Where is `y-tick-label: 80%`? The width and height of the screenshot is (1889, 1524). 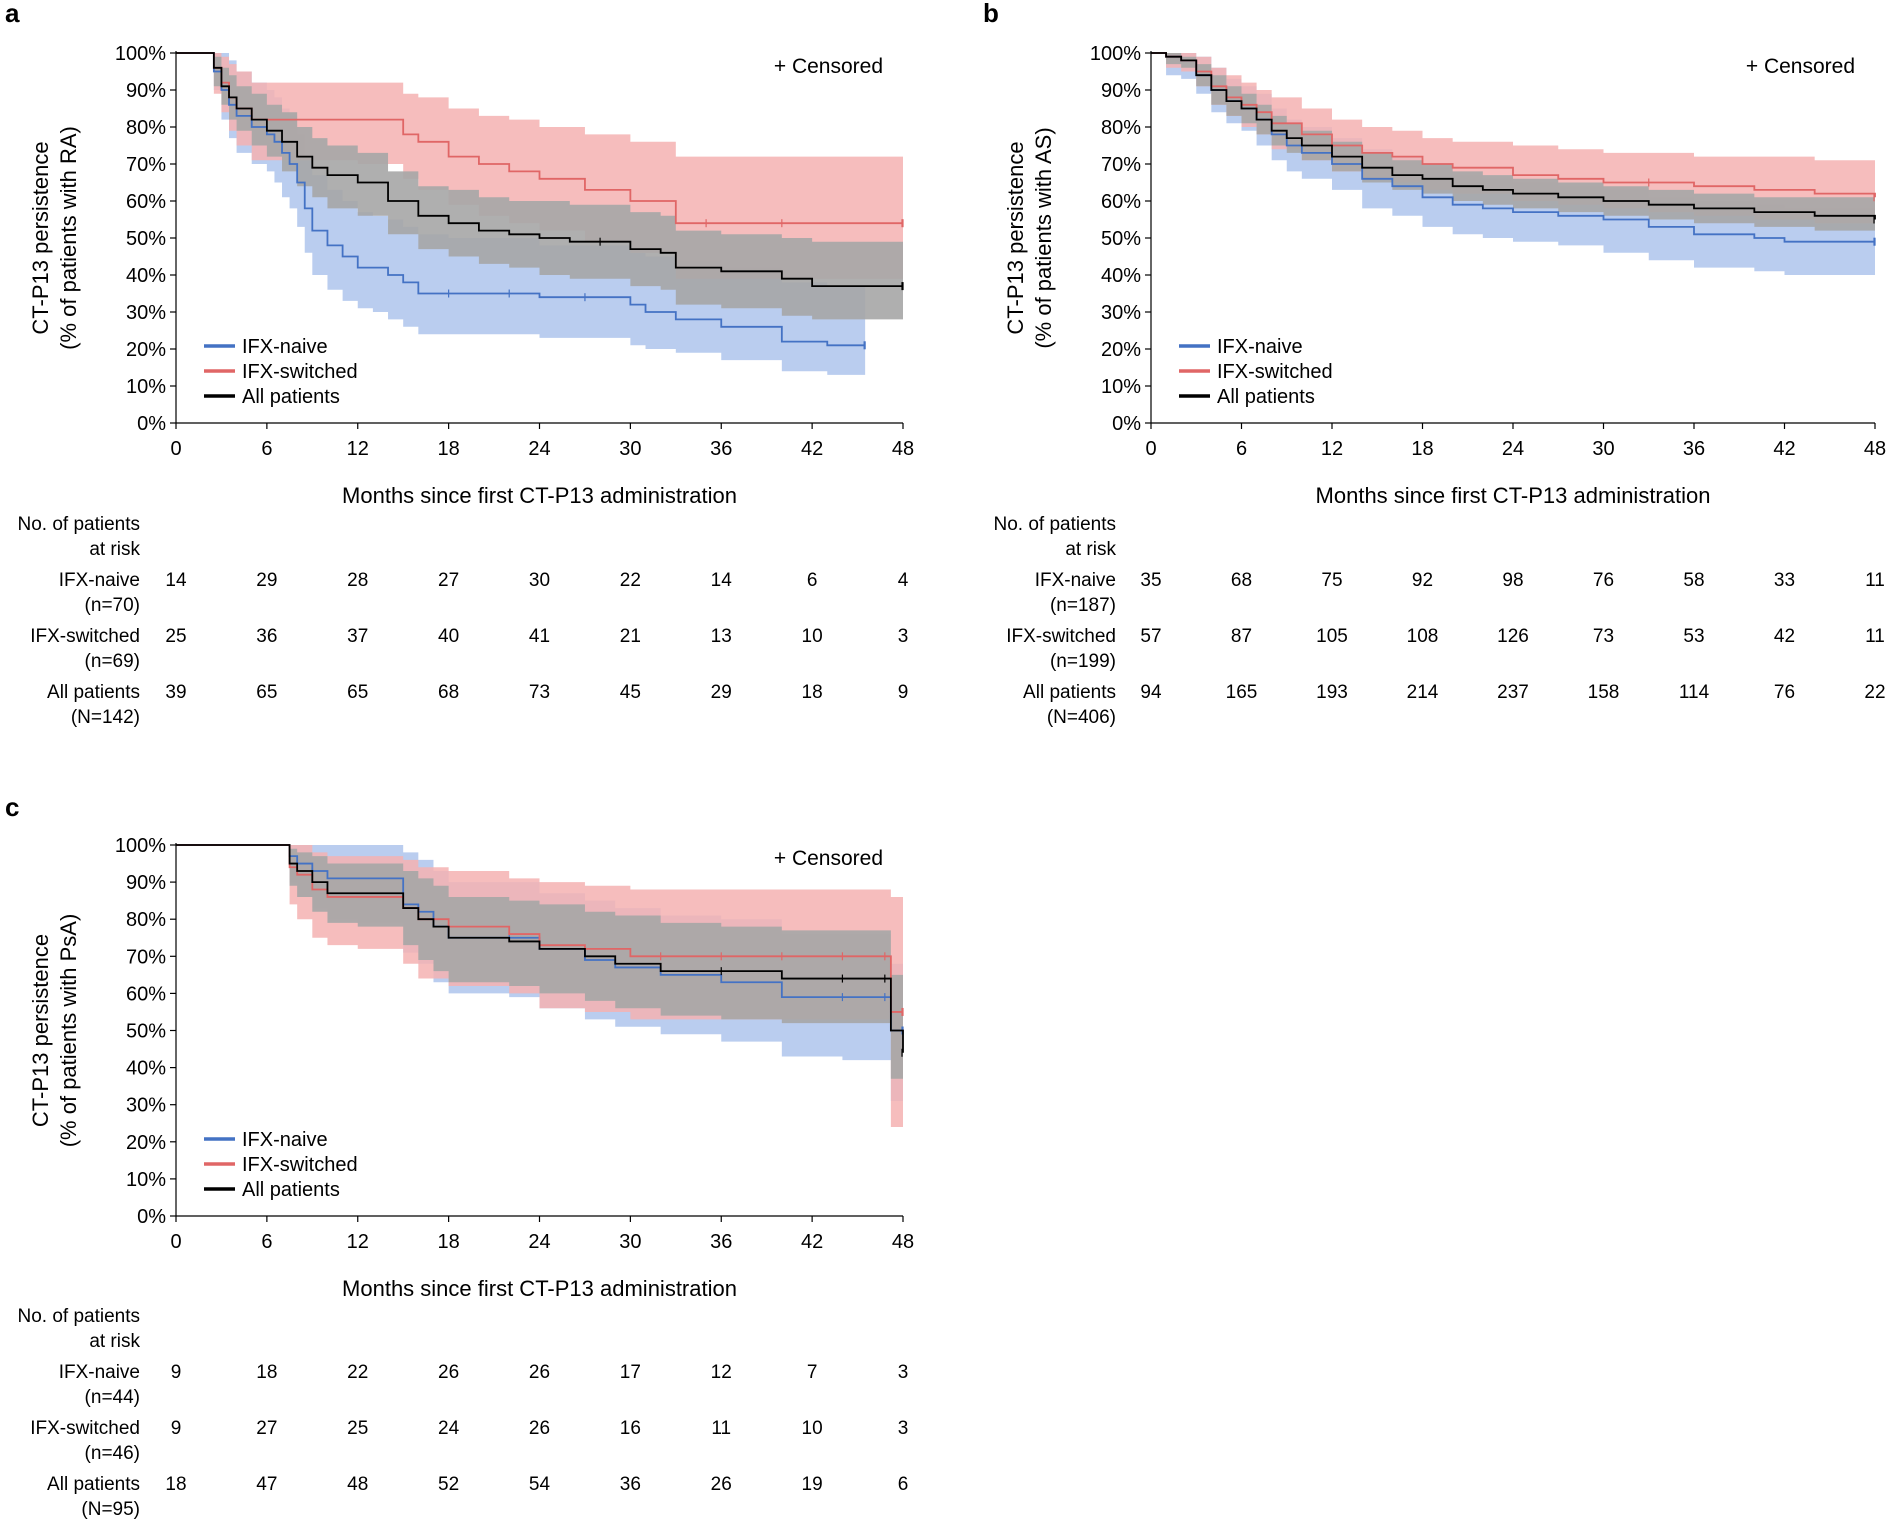
y-tick-label: 80% is located at coordinates (146, 128).